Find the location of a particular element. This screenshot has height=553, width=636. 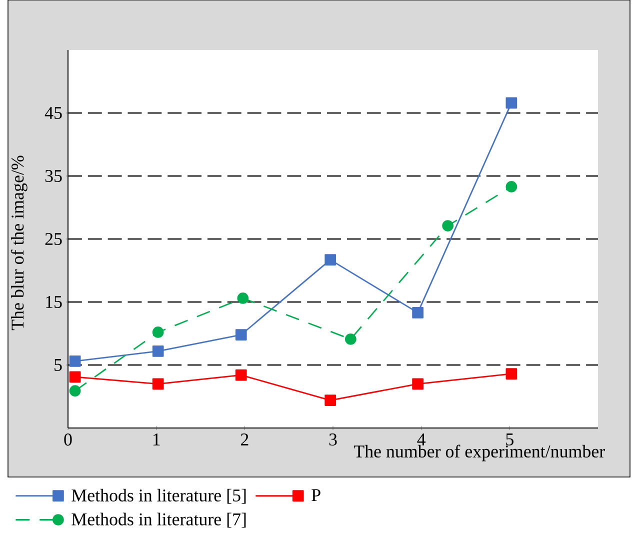

legend-label: P is located at coordinates (316, 495).